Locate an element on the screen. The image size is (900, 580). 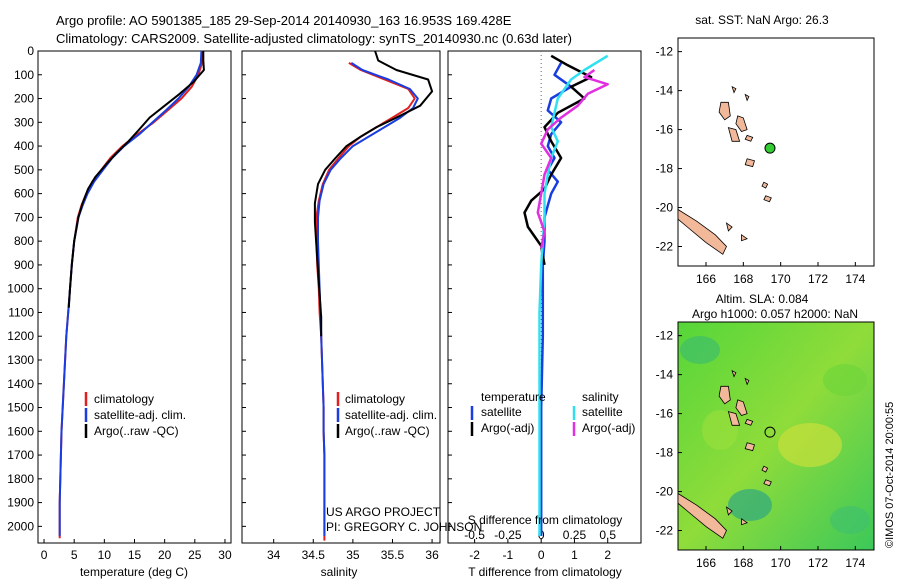
imos-timestamp: ©IMOS 07-Oct-2014 20:00:55 is located at coordinates (890, 475).